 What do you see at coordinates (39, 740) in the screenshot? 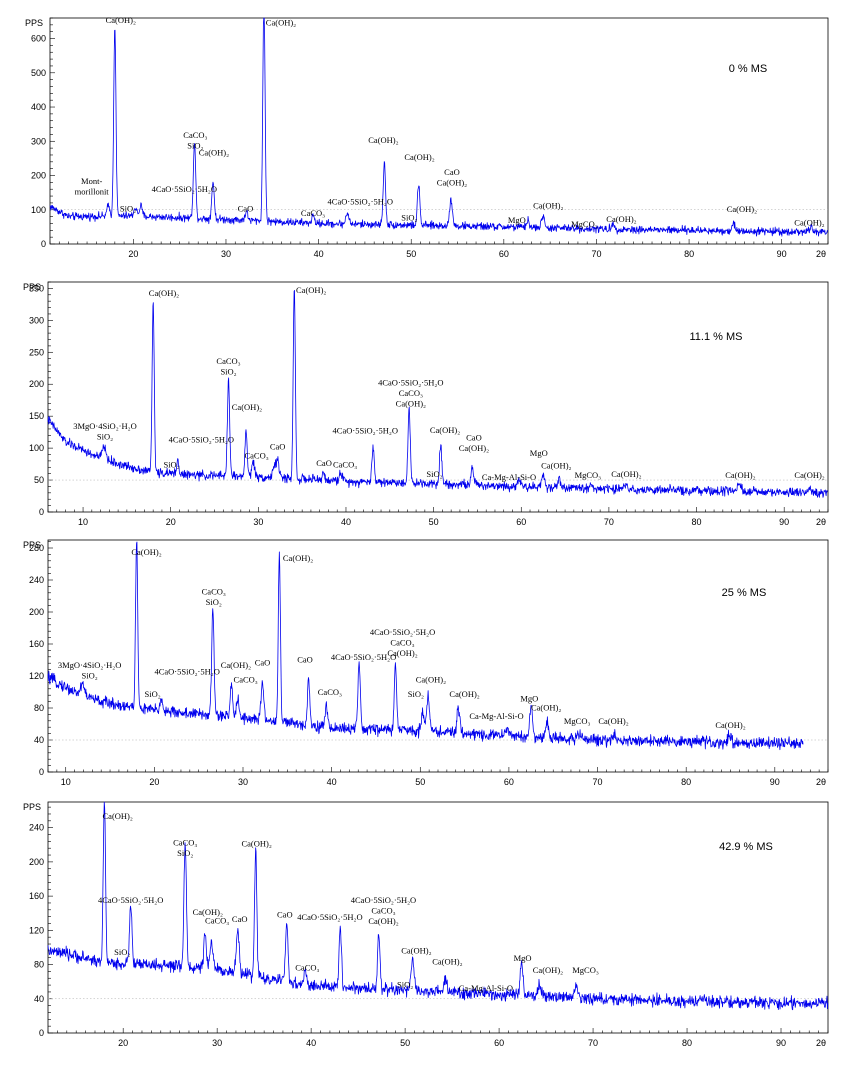
I see `y-tick-label: 40` at bounding box center [39, 740].